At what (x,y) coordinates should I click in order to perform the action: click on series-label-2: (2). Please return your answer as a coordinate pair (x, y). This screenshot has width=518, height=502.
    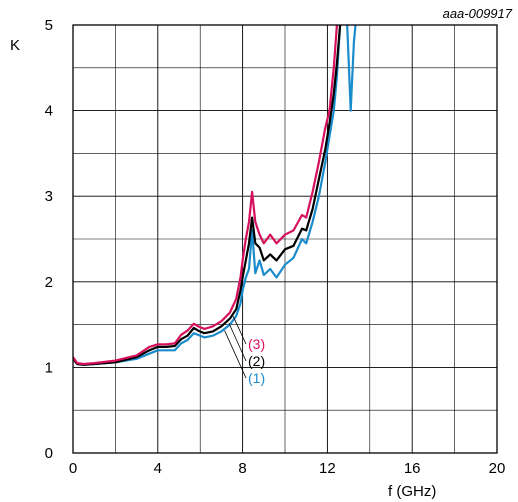
    Looking at the image, I should click on (256, 361).